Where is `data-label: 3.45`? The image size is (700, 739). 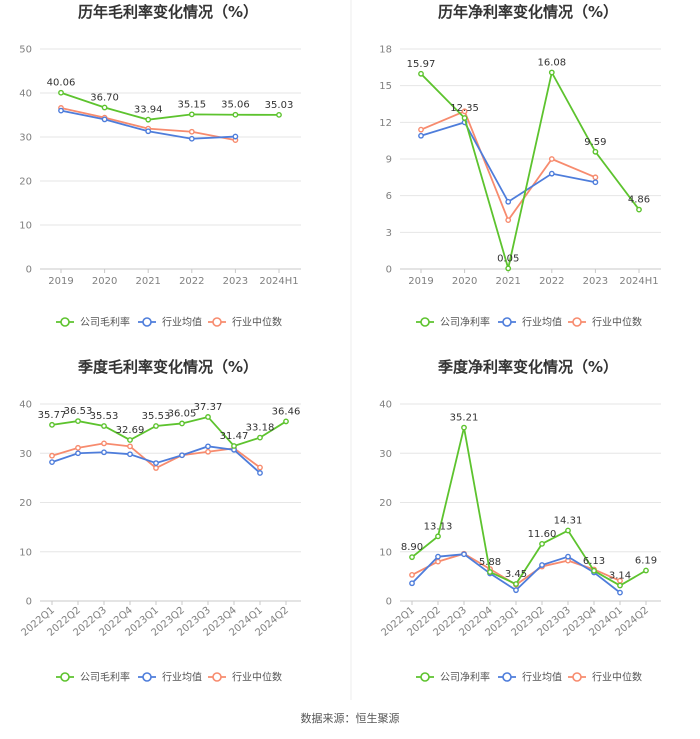
data-label: 3.45 is located at coordinates (516, 574).